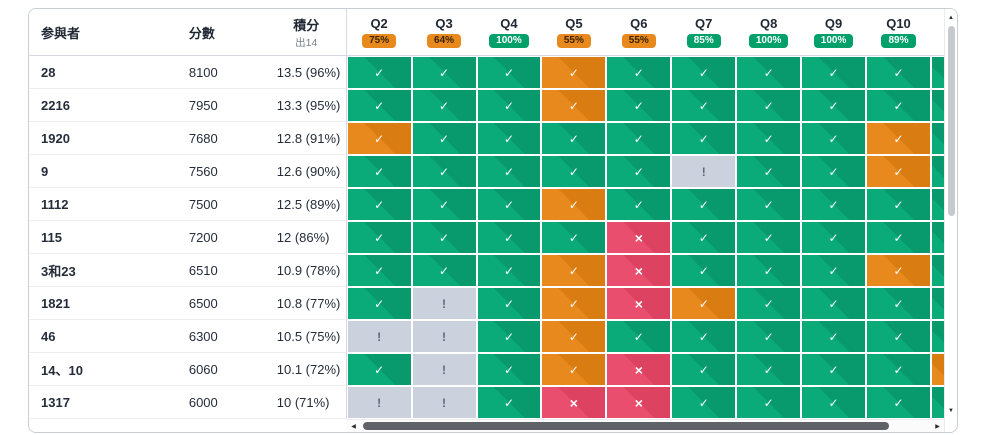  I want to click on accuracy-badge: 100%, so click(768, 41).